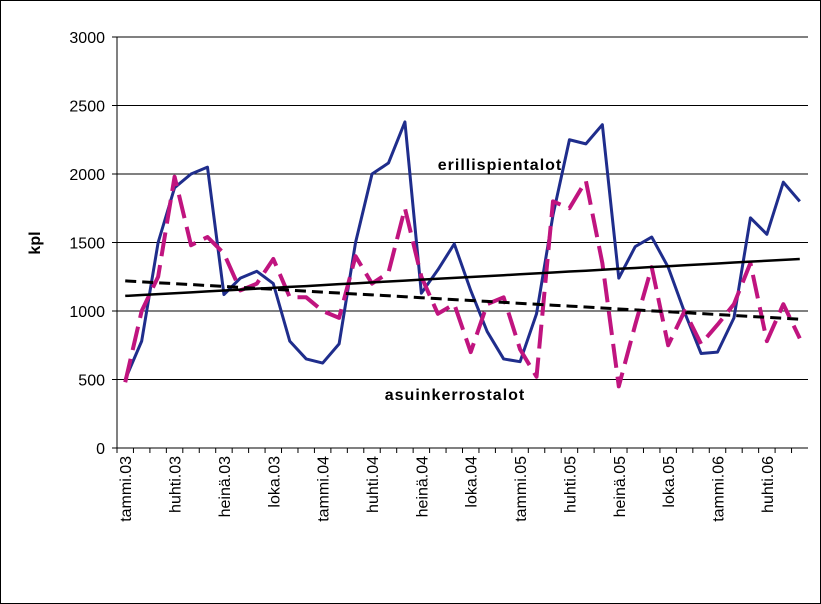 This screenshot has height=604, width=821. I want to click on y-tick-label: 3000, so click(87, 38).